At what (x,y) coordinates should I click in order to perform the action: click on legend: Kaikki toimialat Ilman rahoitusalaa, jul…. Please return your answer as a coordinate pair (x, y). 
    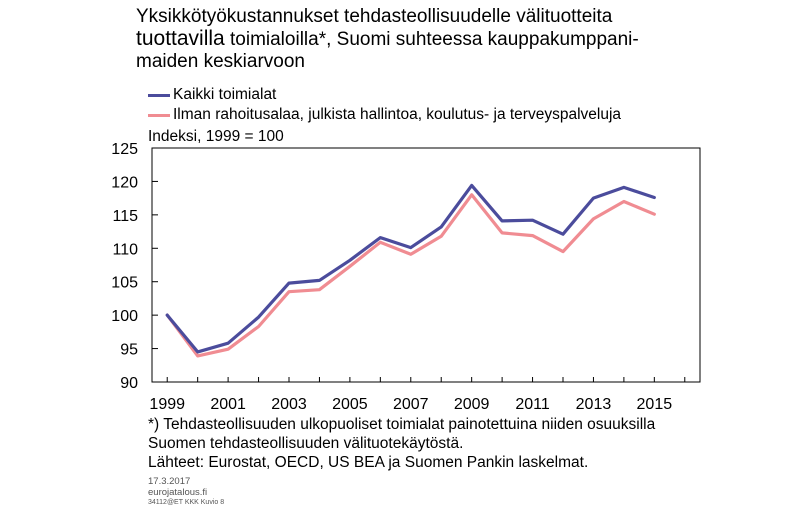
    Looking at the image, I should click on (384, 105).